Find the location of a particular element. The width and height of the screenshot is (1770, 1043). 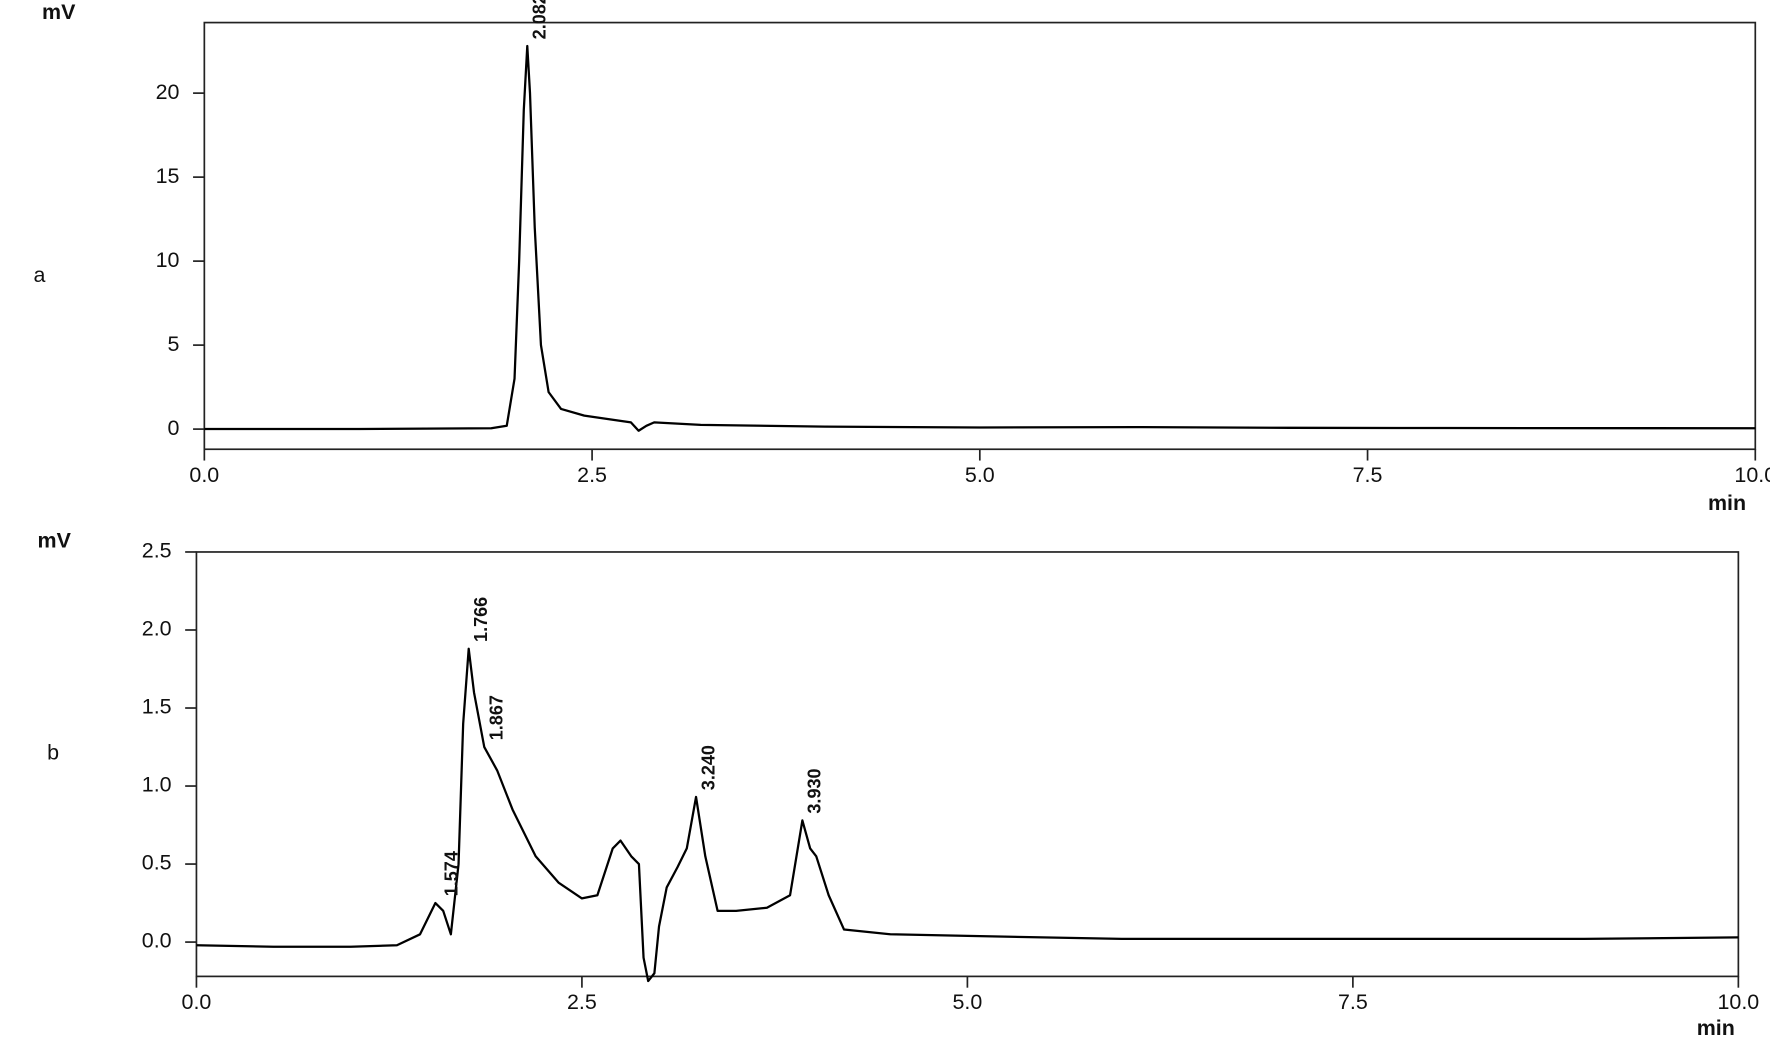

peak-label: 3.240 is located at coordinates (708, 767).